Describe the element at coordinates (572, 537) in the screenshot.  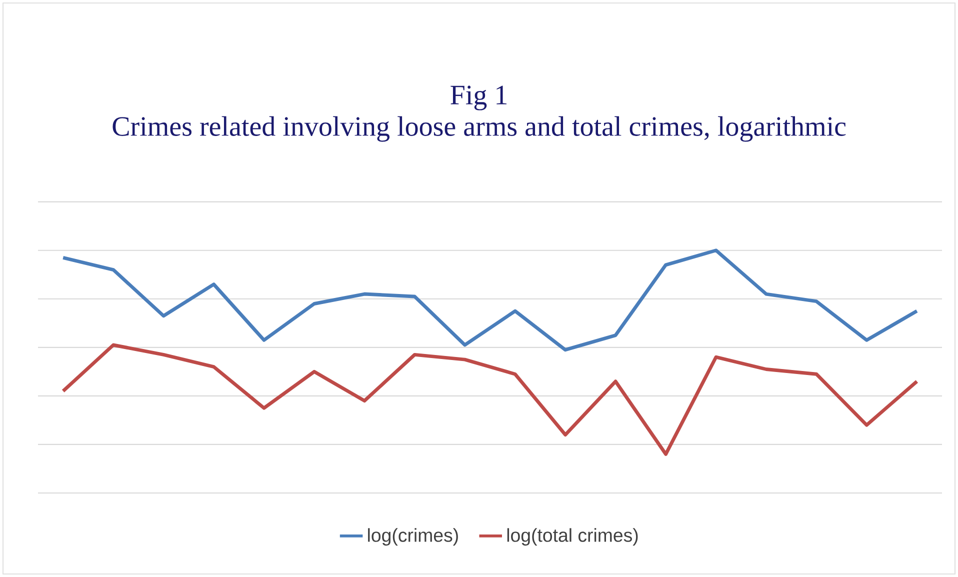
I see `legend-label: log(total crimes)` at that location.